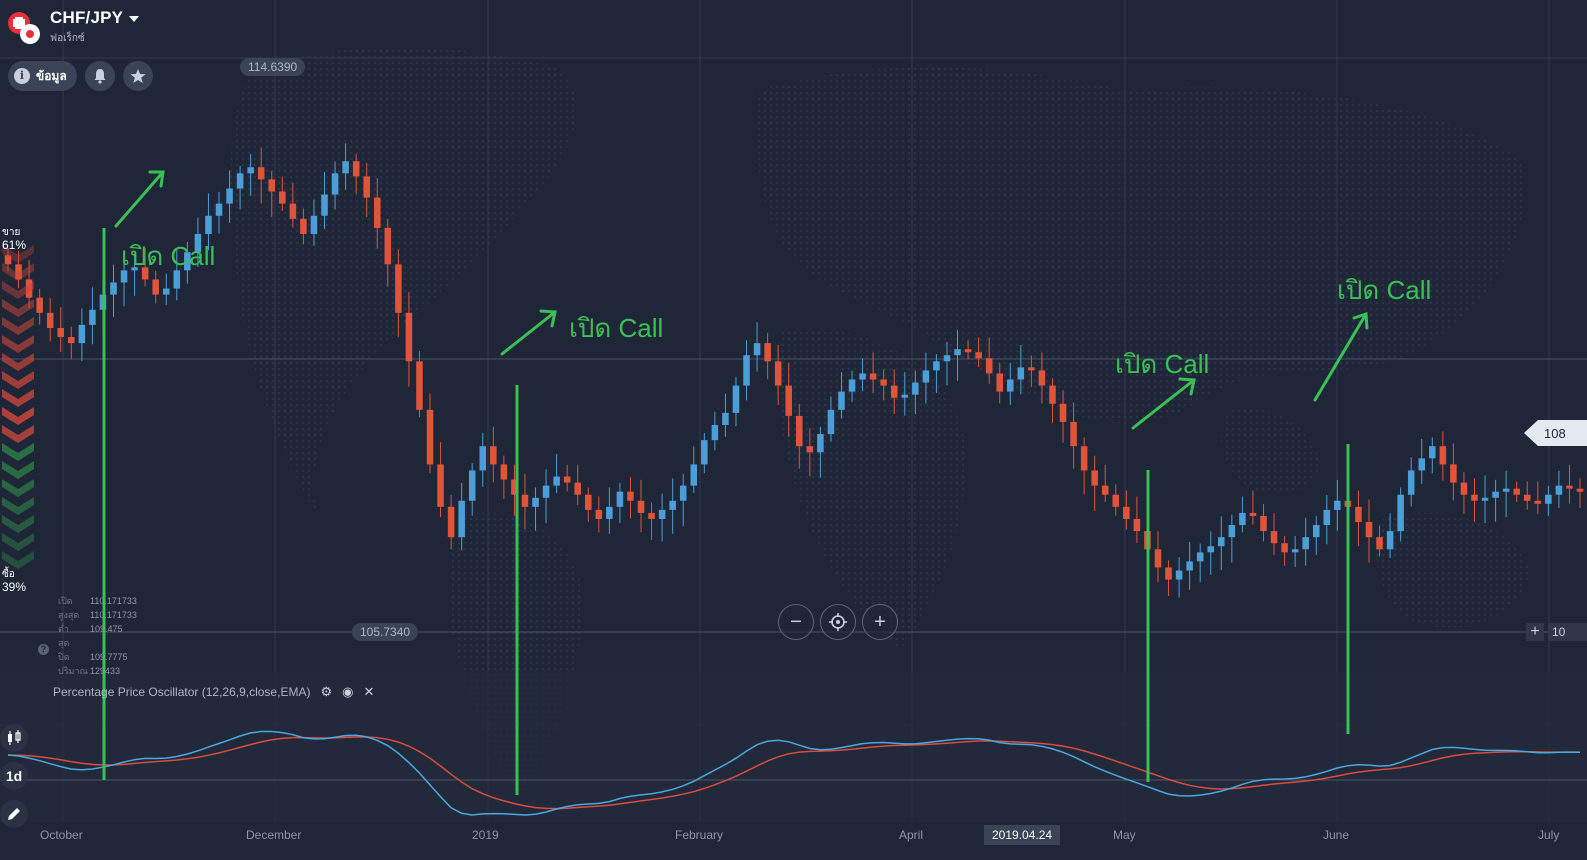  I want to click on sell-sentiment: ขาย 61%, so click(14, 239).